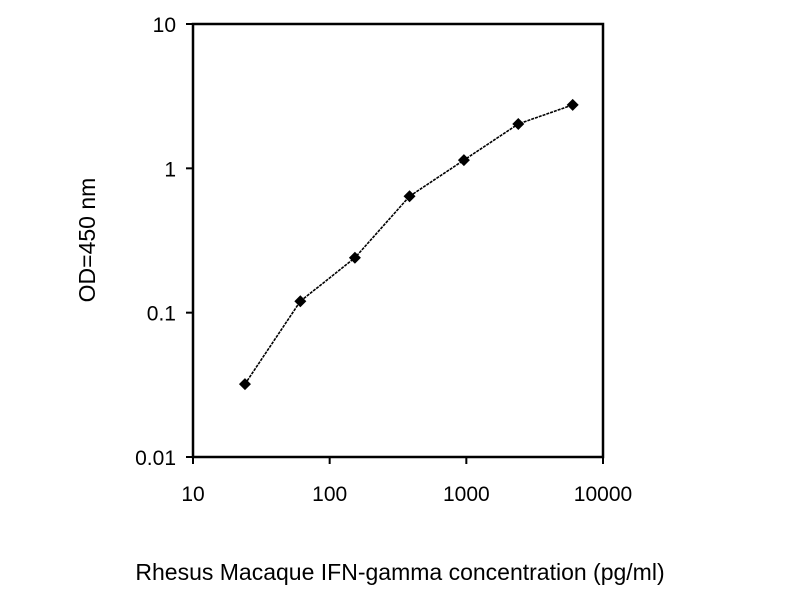  Describe the element at coordinates (466, 494) in the screenshot. I see `x-tick-label: 1000` at that location.